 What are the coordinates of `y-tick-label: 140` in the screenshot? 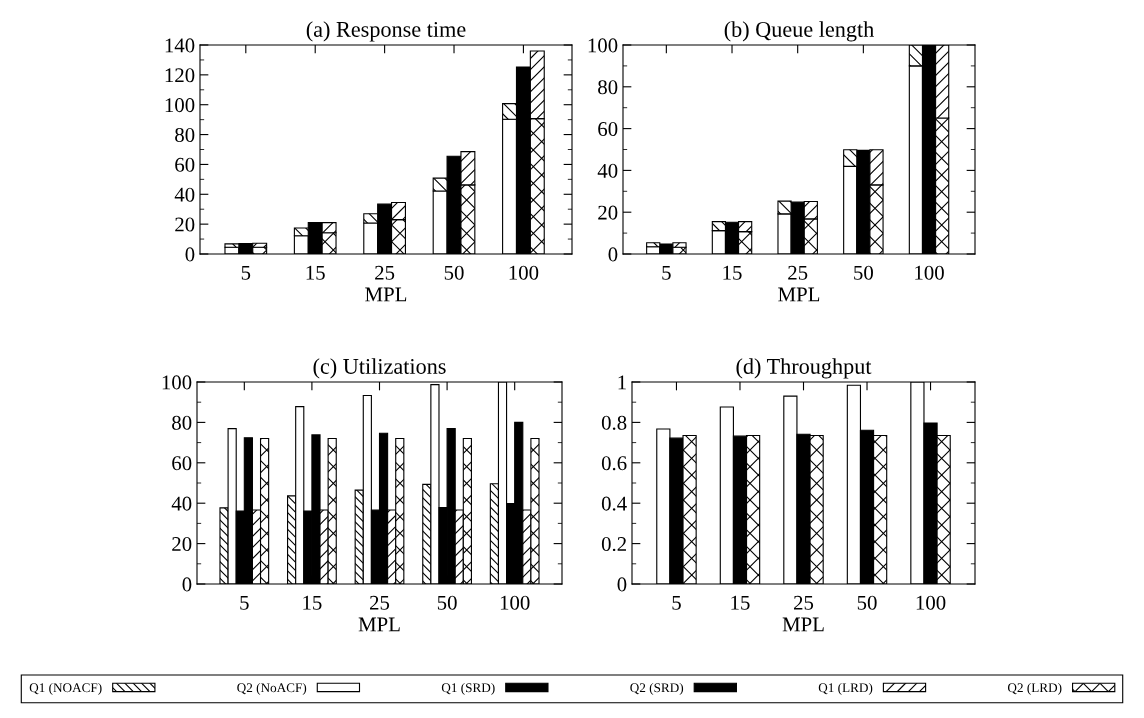 It's located at (180, 45).